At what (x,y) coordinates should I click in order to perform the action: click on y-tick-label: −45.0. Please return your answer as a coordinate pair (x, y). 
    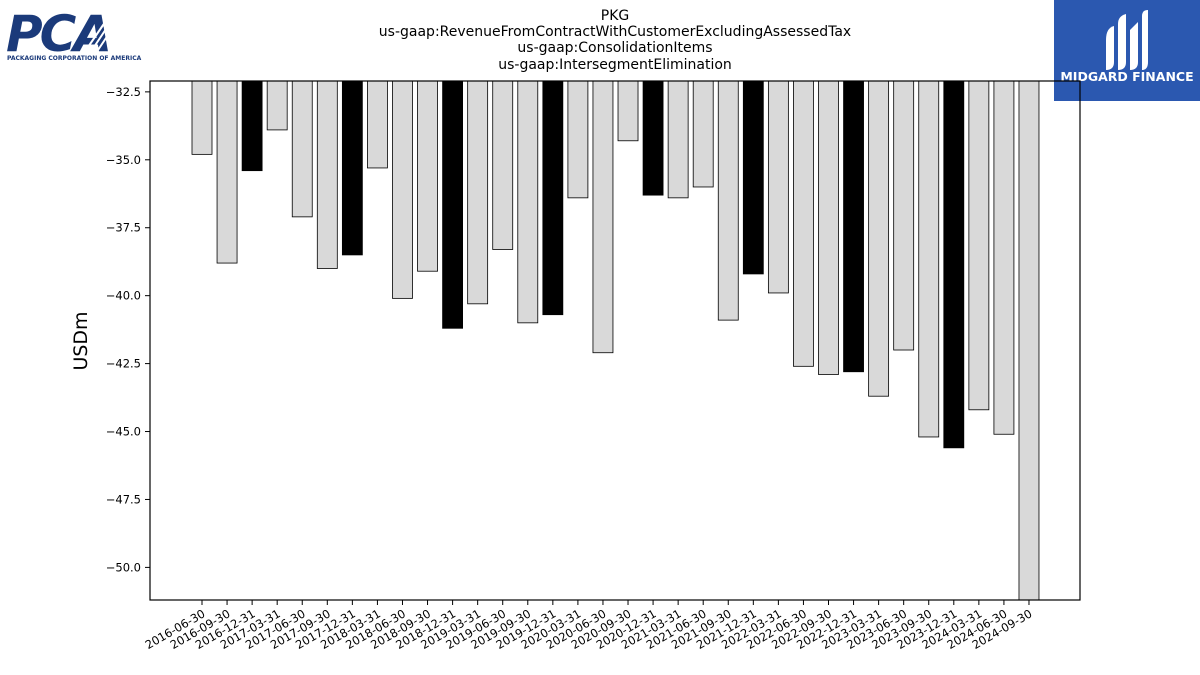
    Looking at the image, I should click on (123, 432).